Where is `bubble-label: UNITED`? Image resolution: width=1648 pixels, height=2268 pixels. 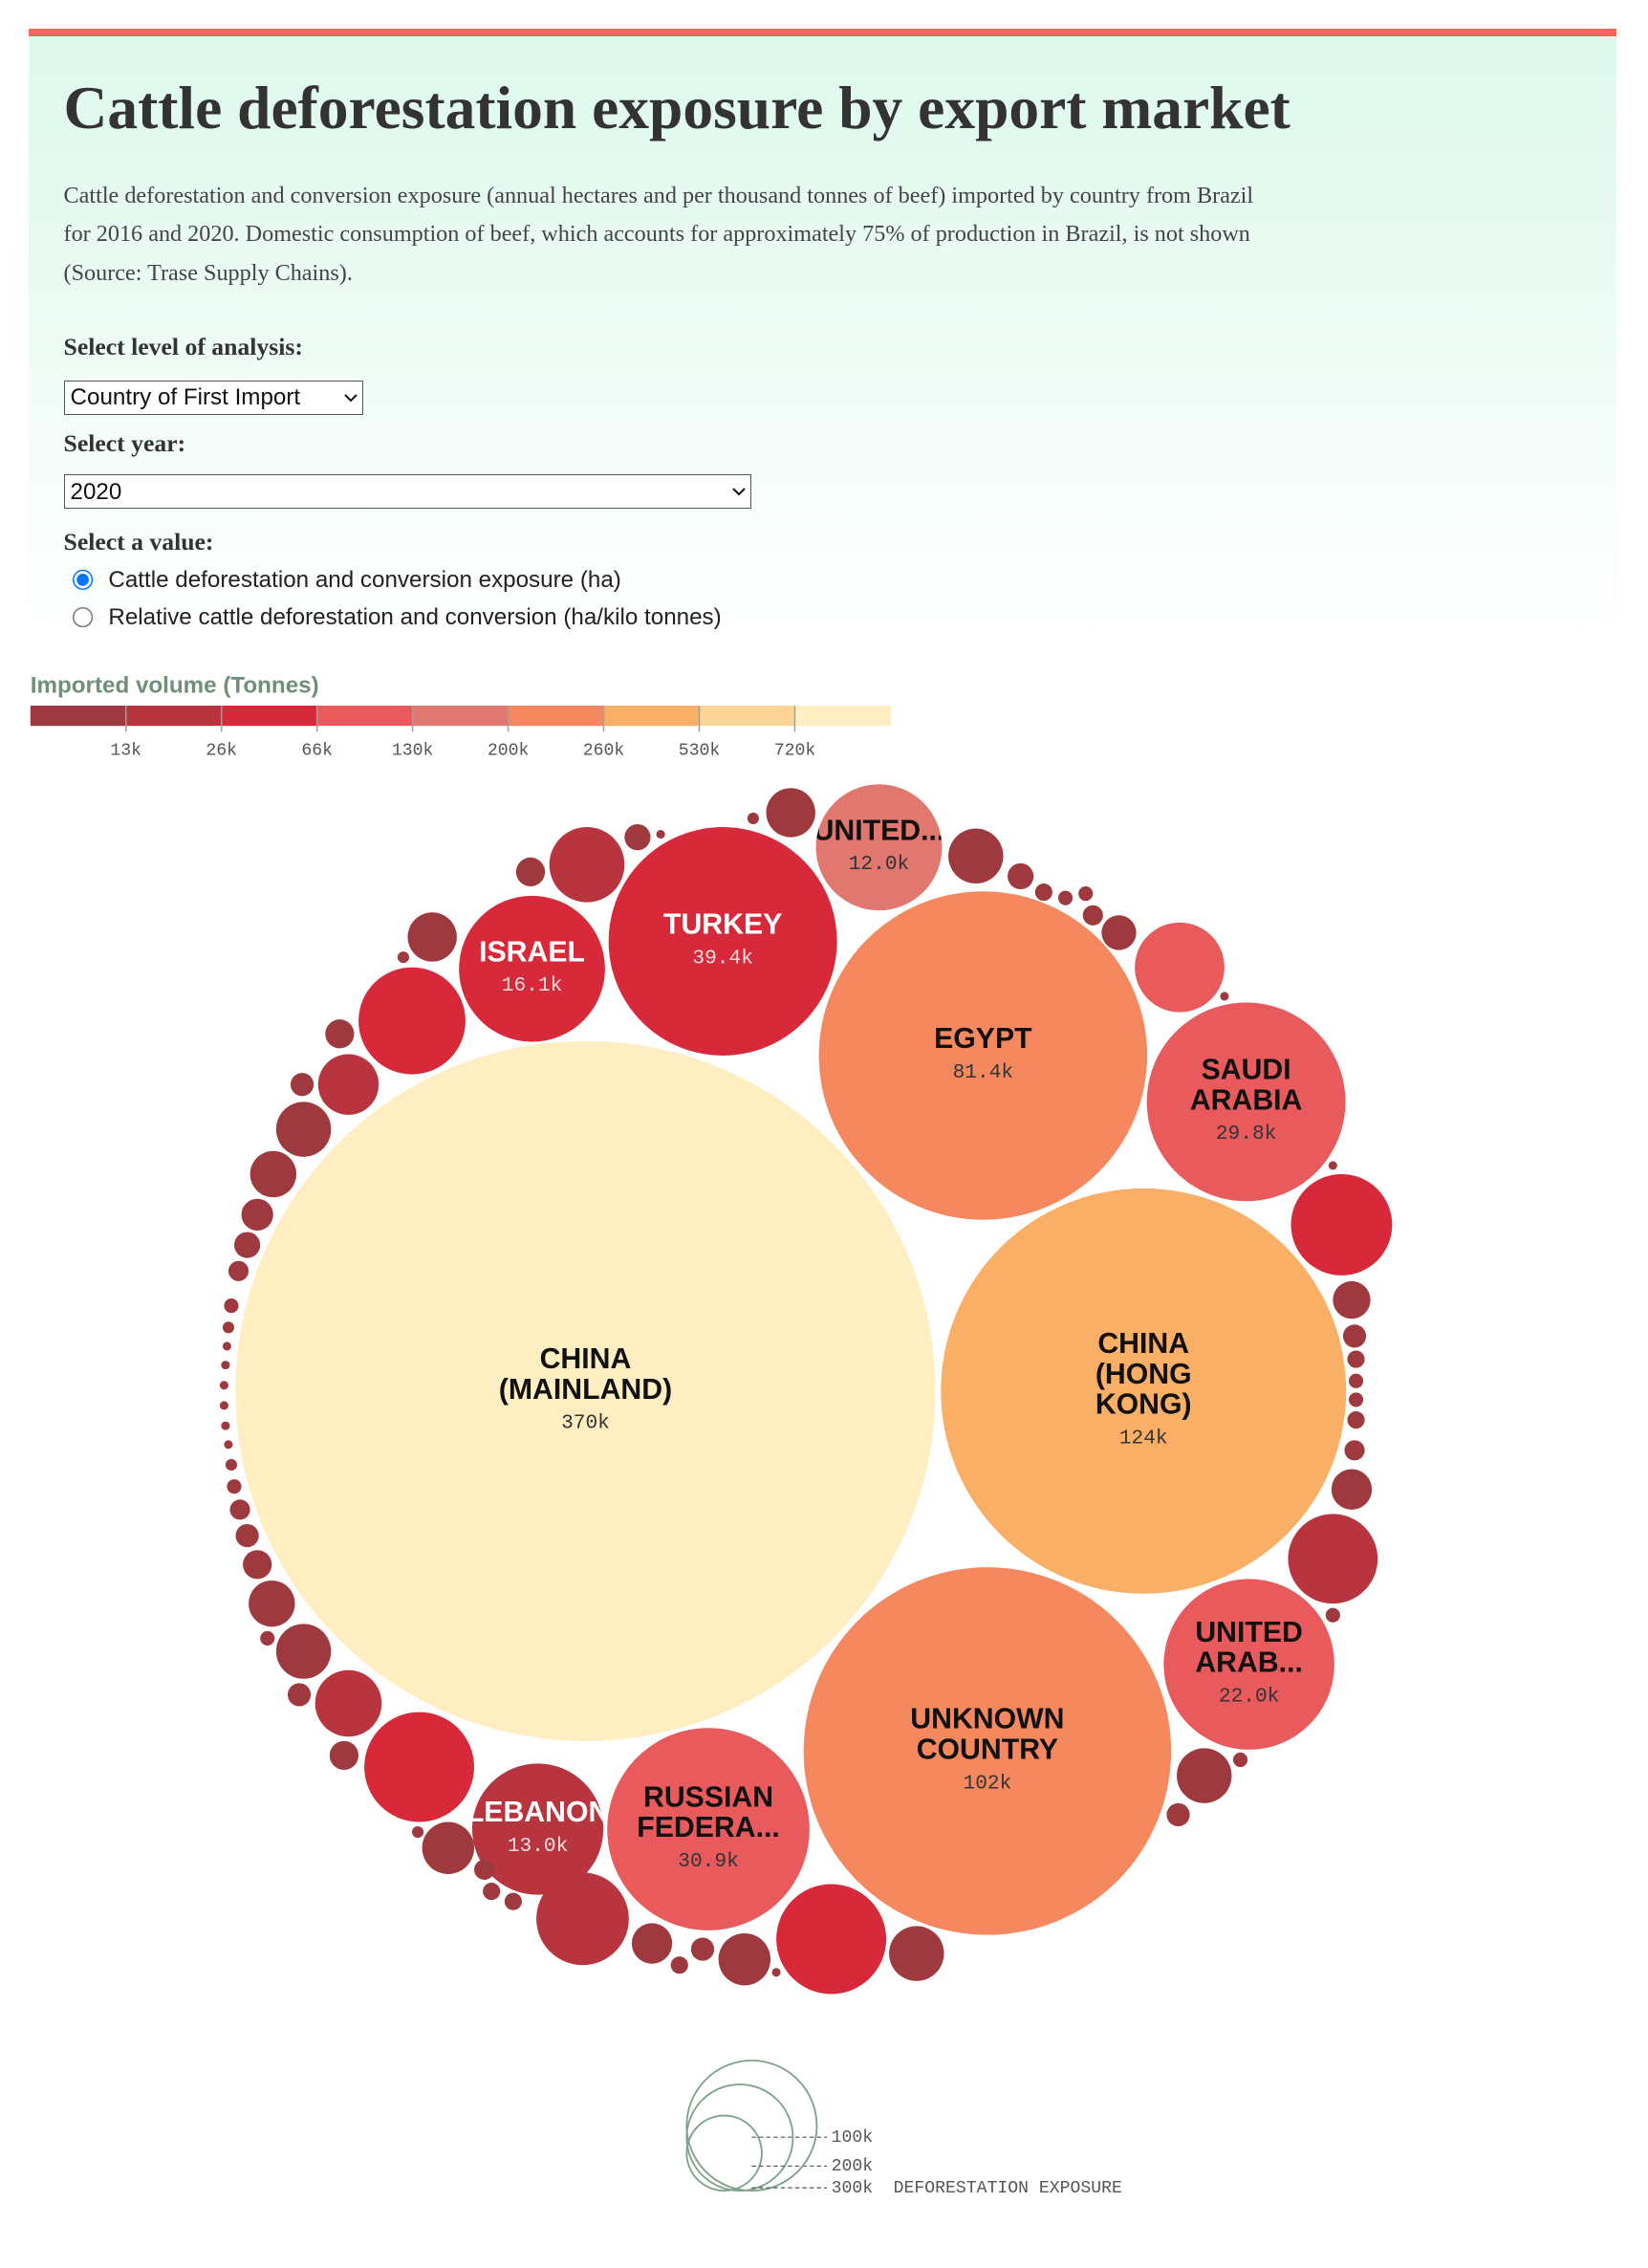 bubble-label: UNITED is located at coordinates (1249, 1632).